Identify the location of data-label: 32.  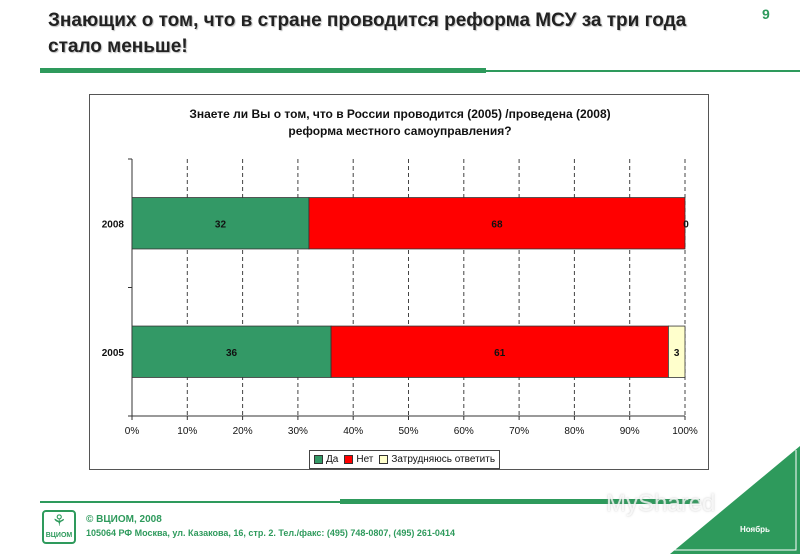
(221, 224).